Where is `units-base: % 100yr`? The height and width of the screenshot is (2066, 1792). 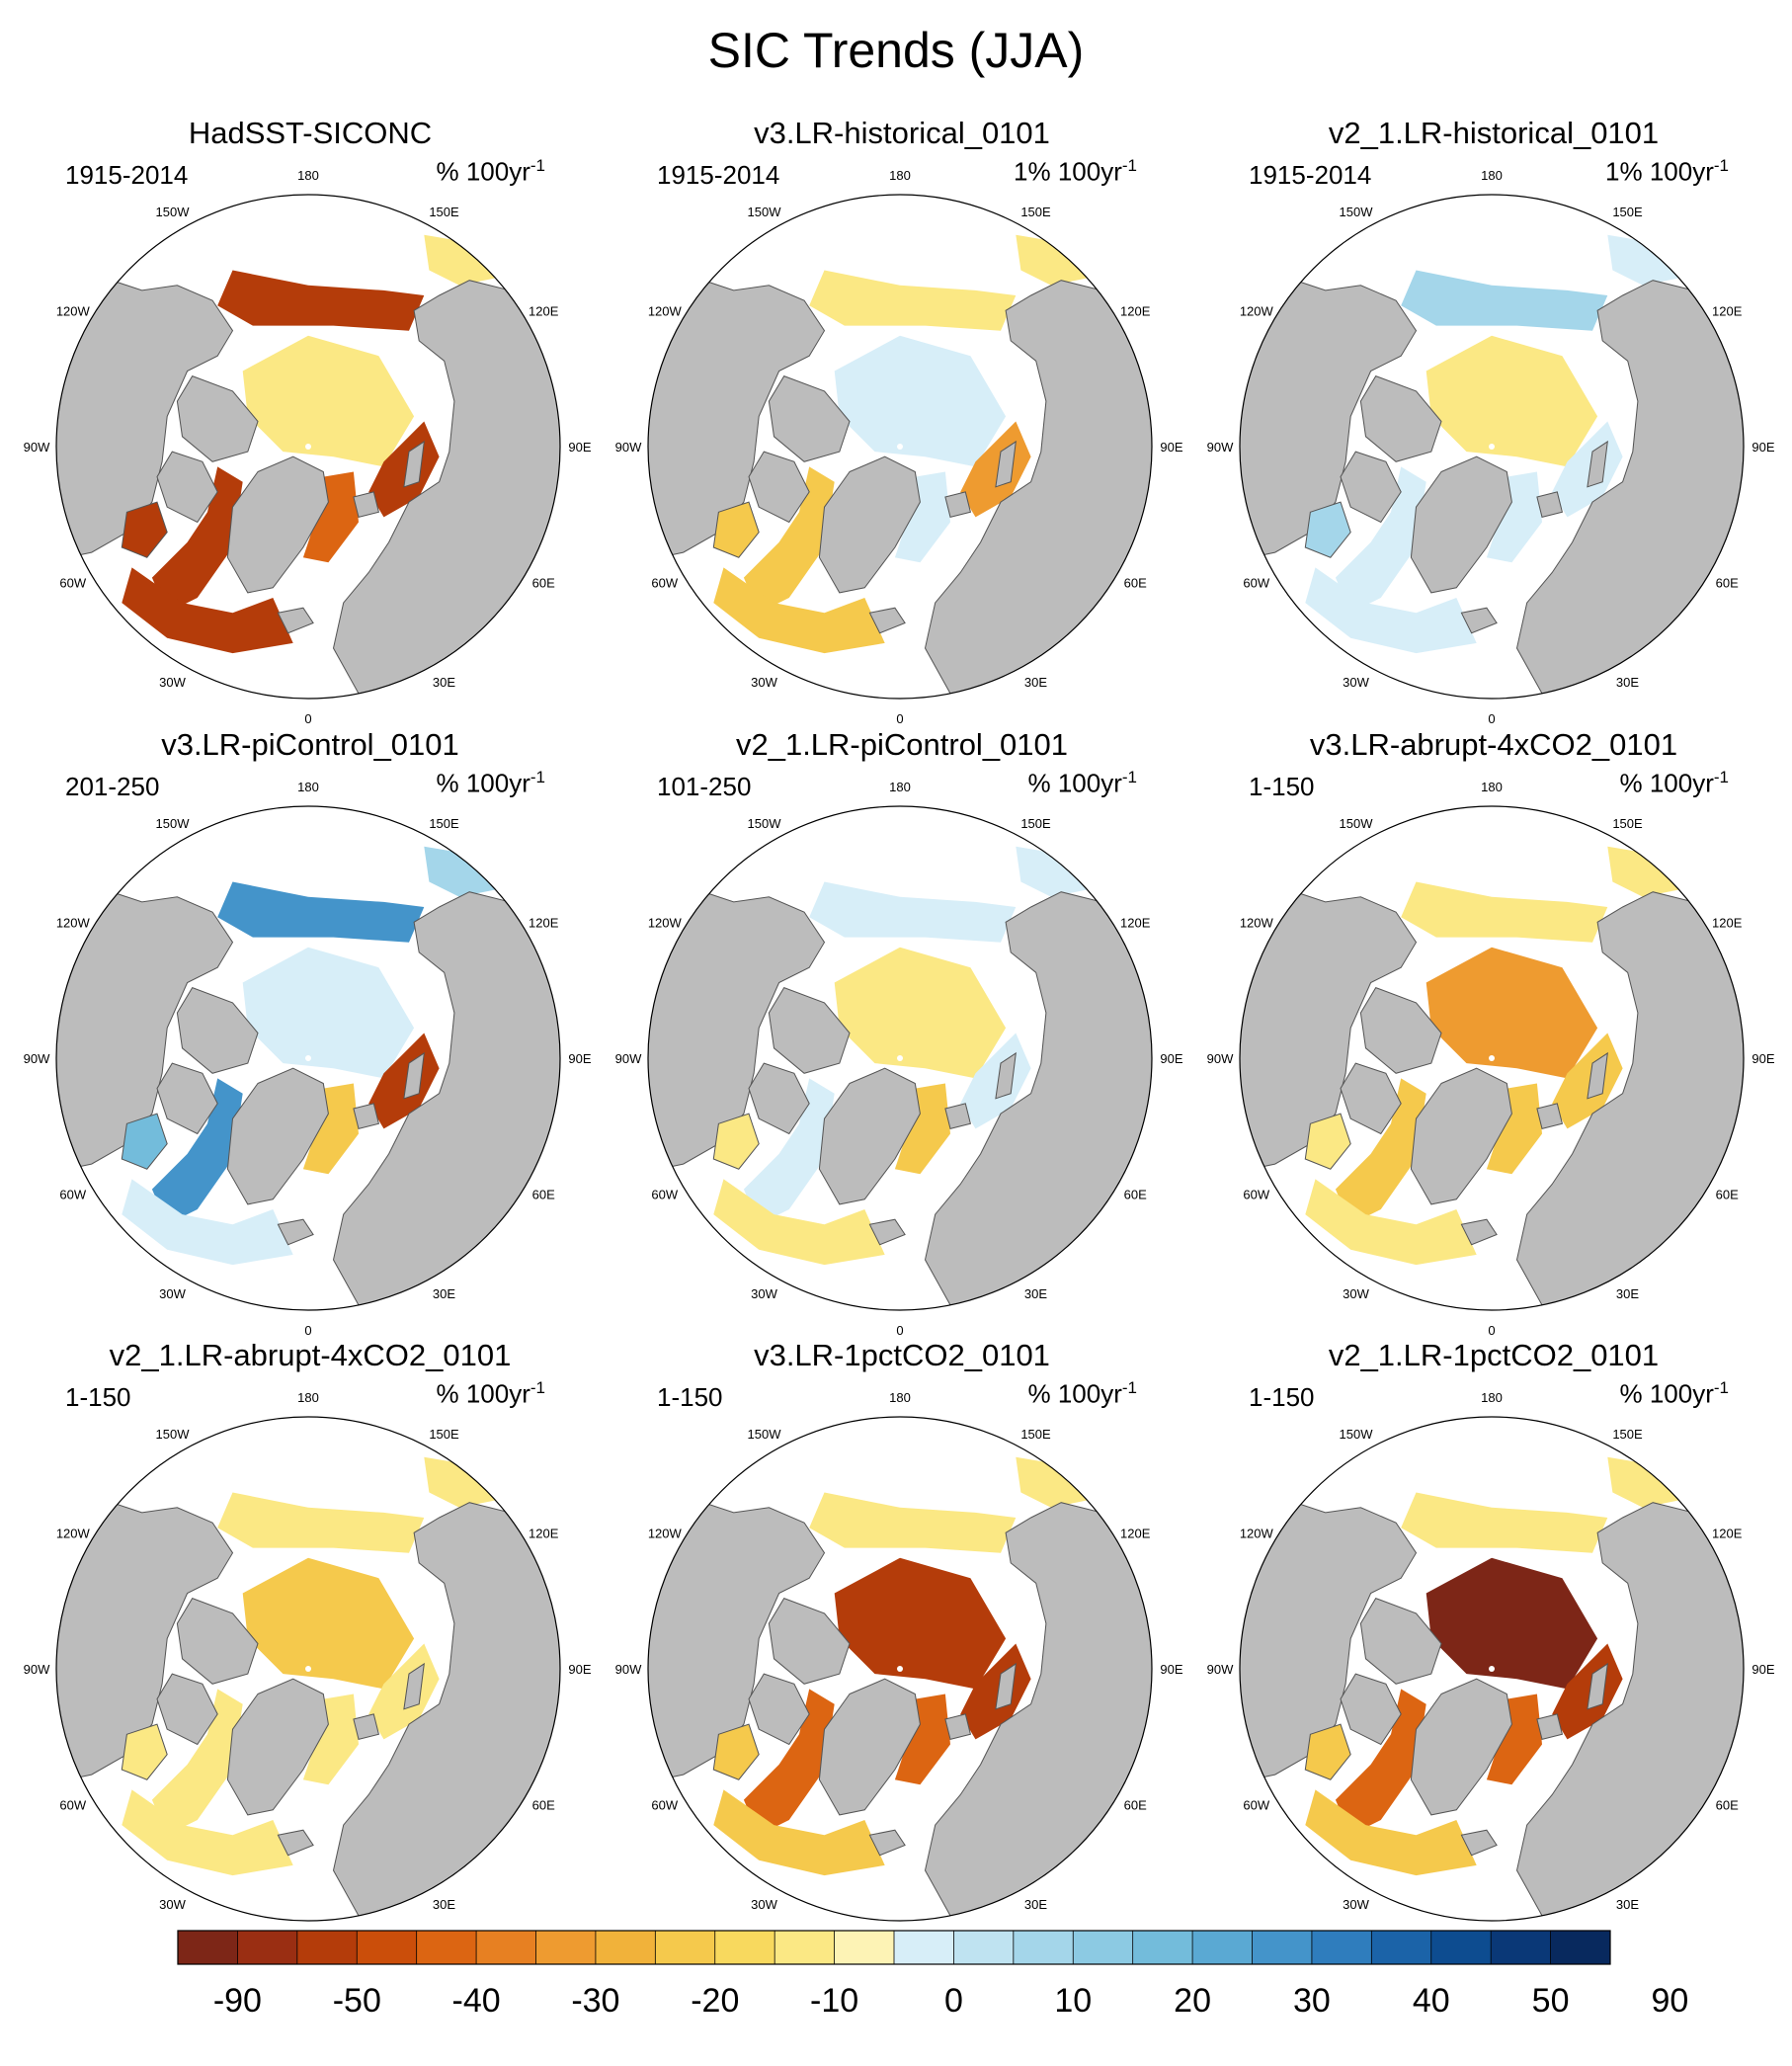
units-base: % 100yr is located at coordinates (1074, 783).